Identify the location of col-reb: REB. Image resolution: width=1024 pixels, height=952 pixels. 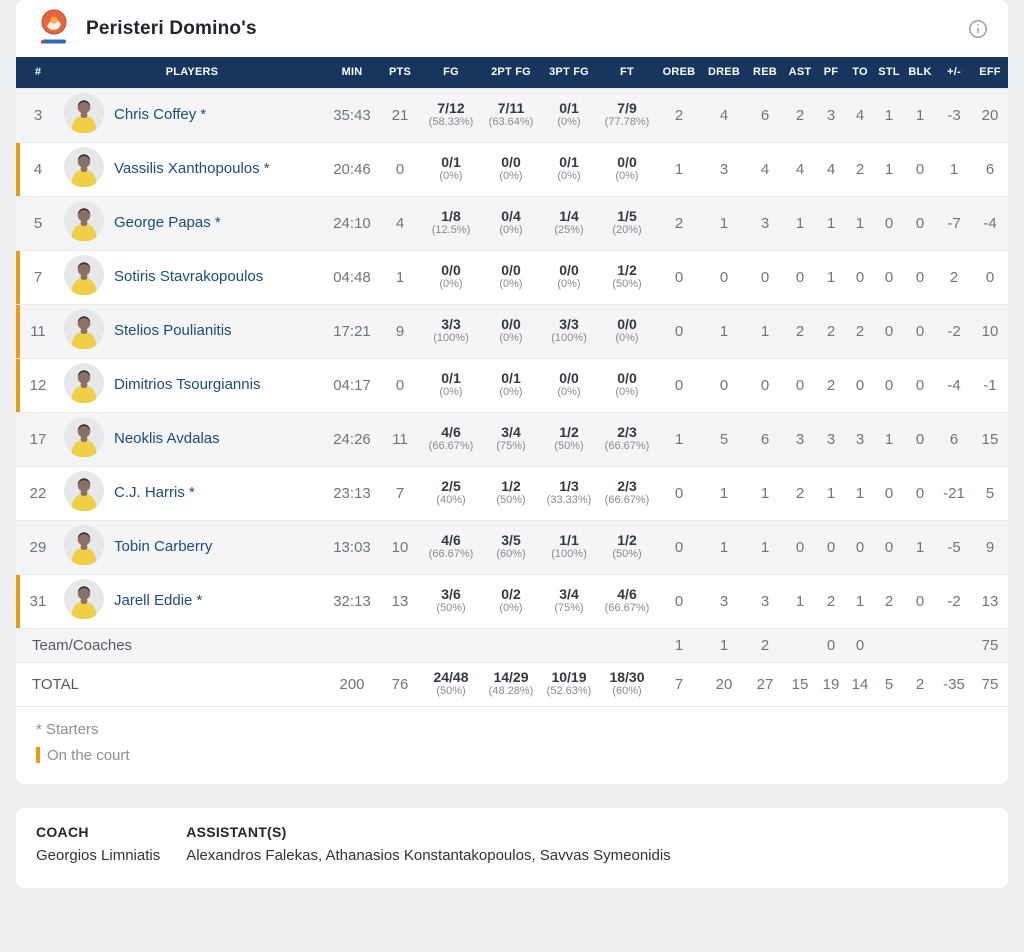
(765, 72).